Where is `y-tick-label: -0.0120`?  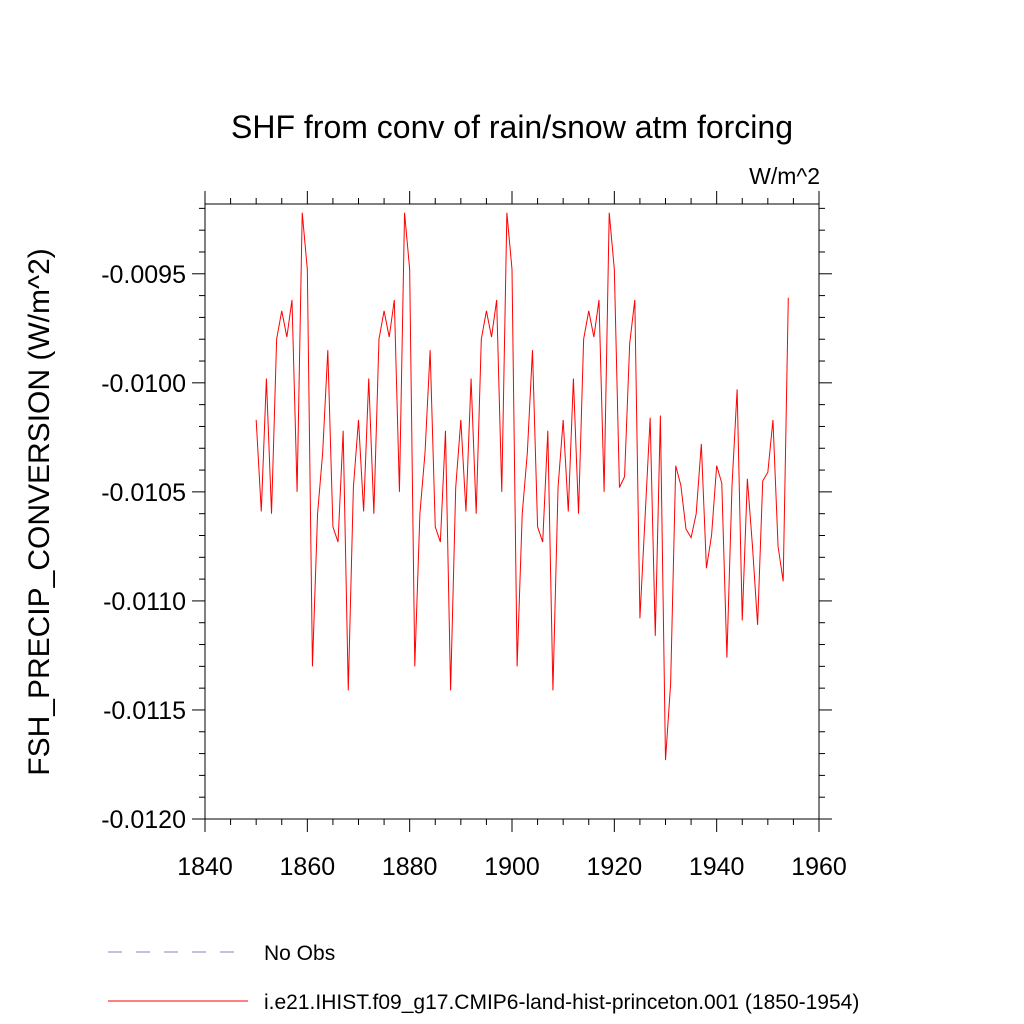
y-tick-label: -0.0120 is located at coordinates (143, 820).